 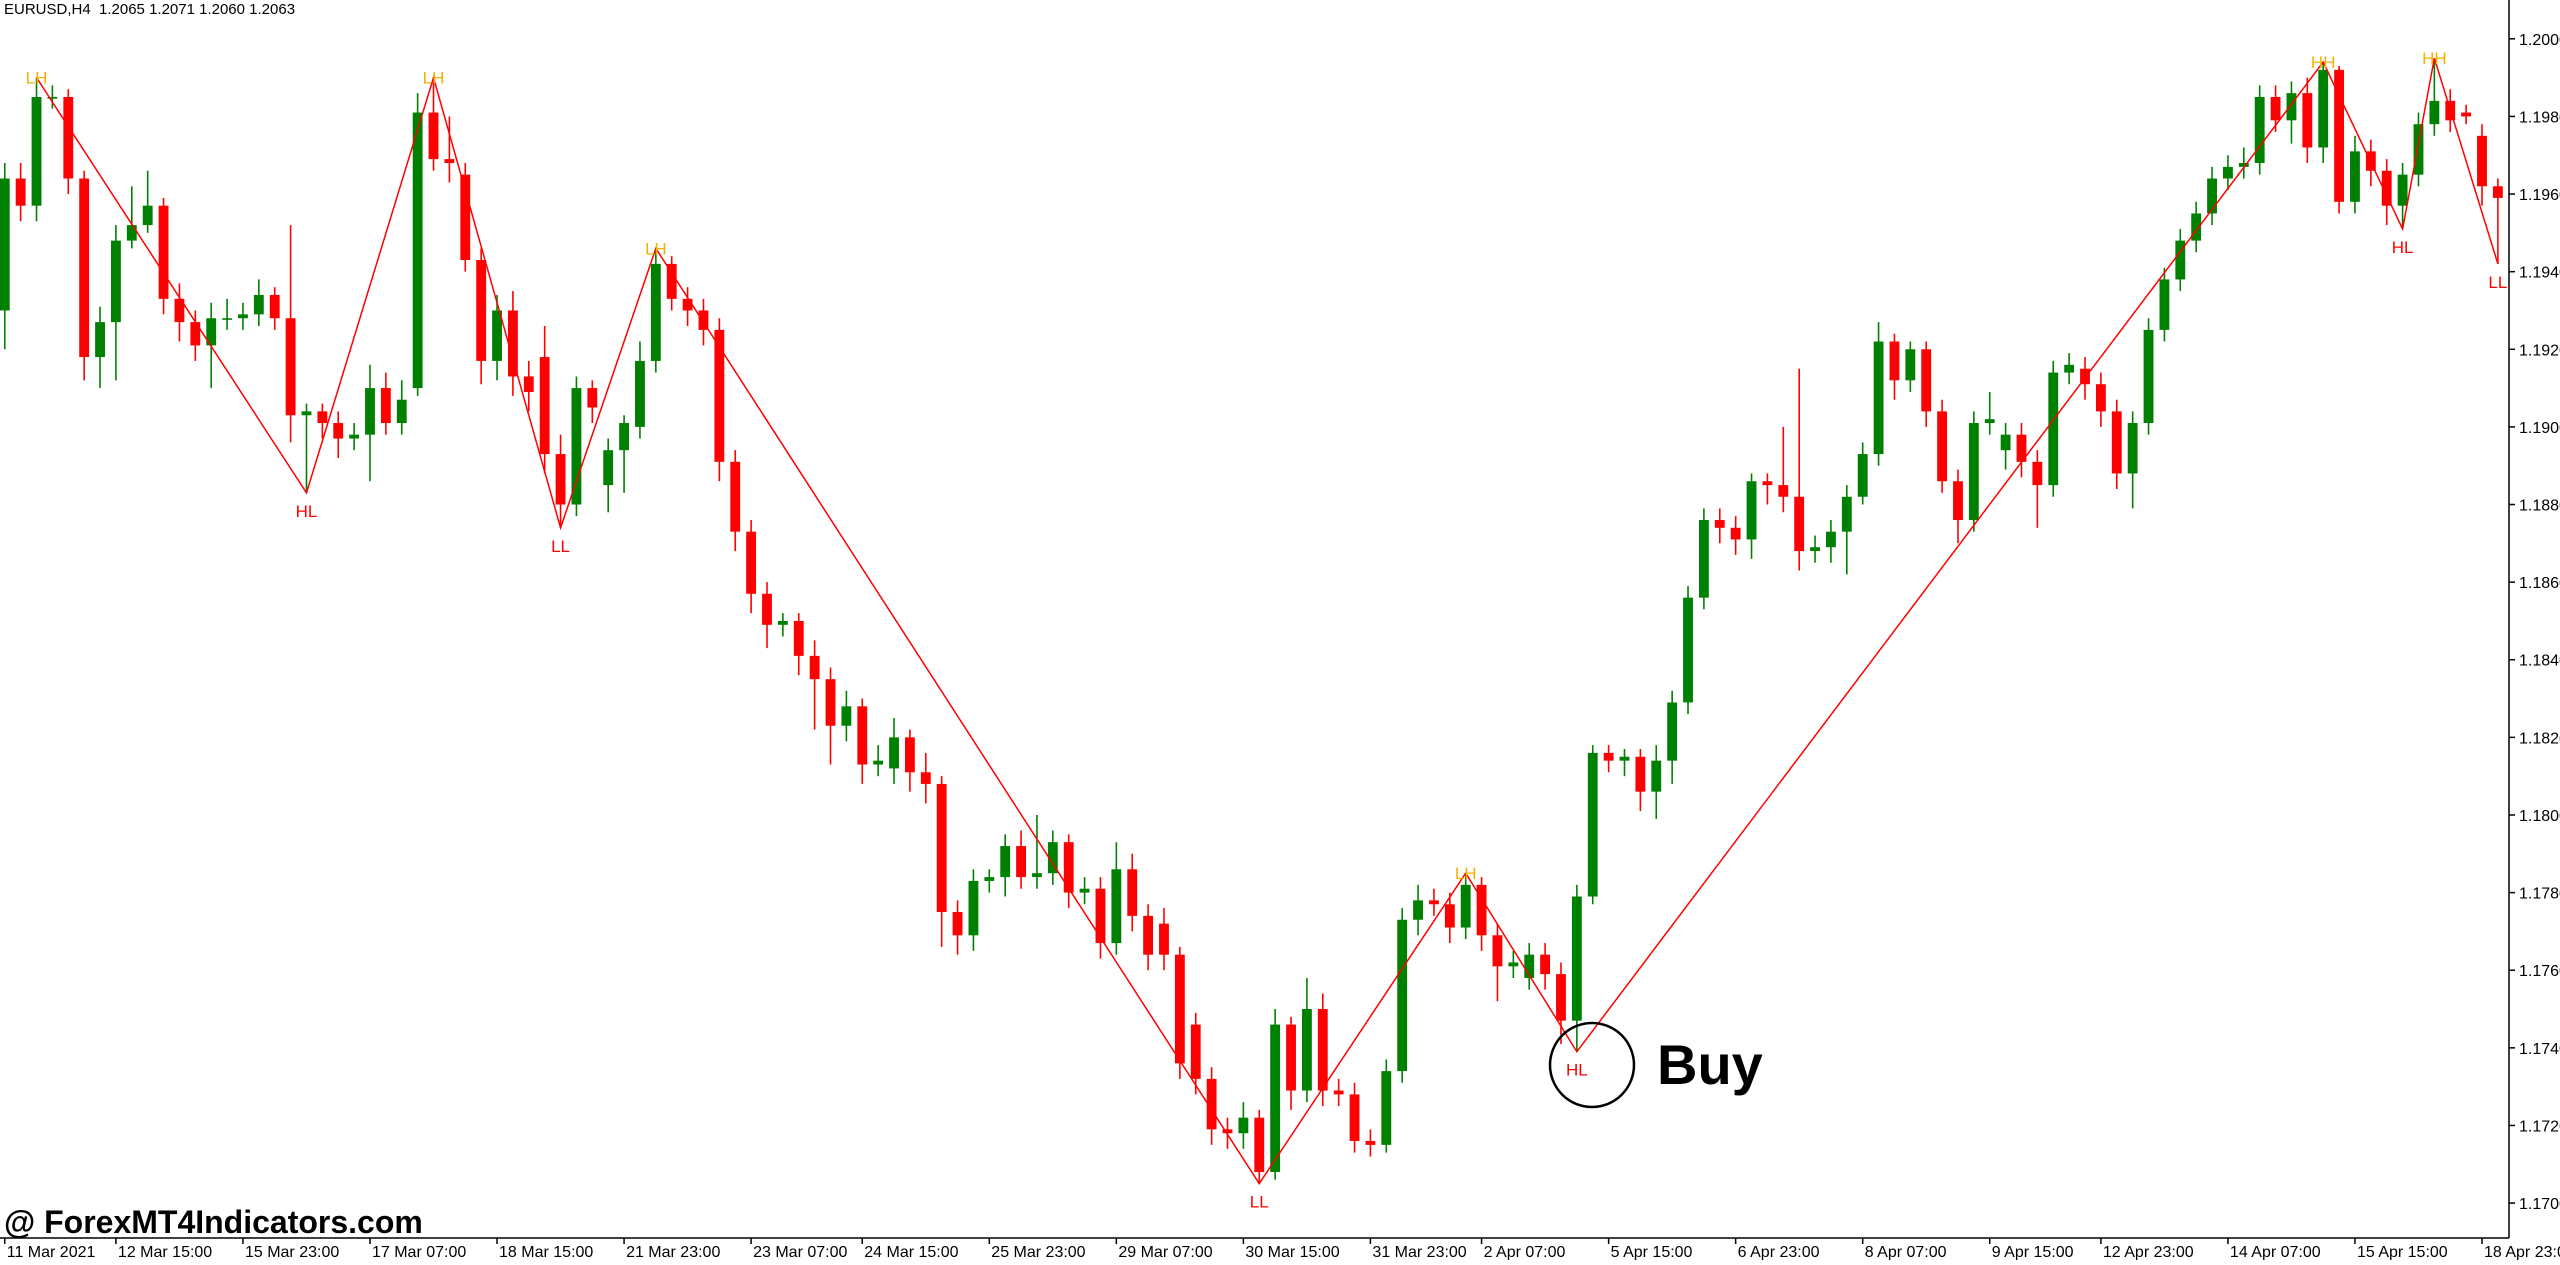 I want to click on x-tick-label: 12 Apr 23:00, so click(x=2148, y=1252).